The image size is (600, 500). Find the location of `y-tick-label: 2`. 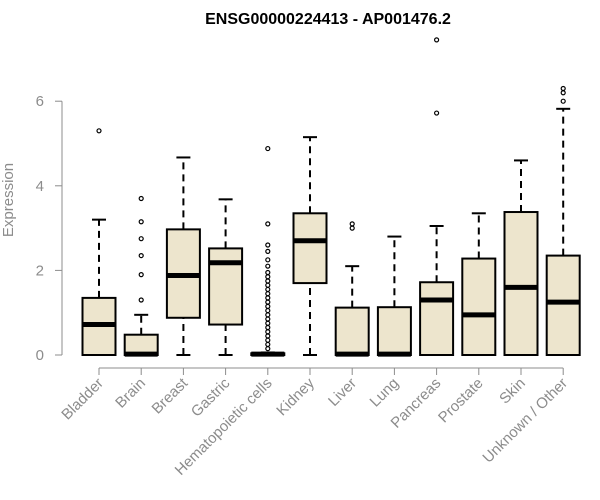

y-tick-label: 2 is located at coordinates (40, 270).